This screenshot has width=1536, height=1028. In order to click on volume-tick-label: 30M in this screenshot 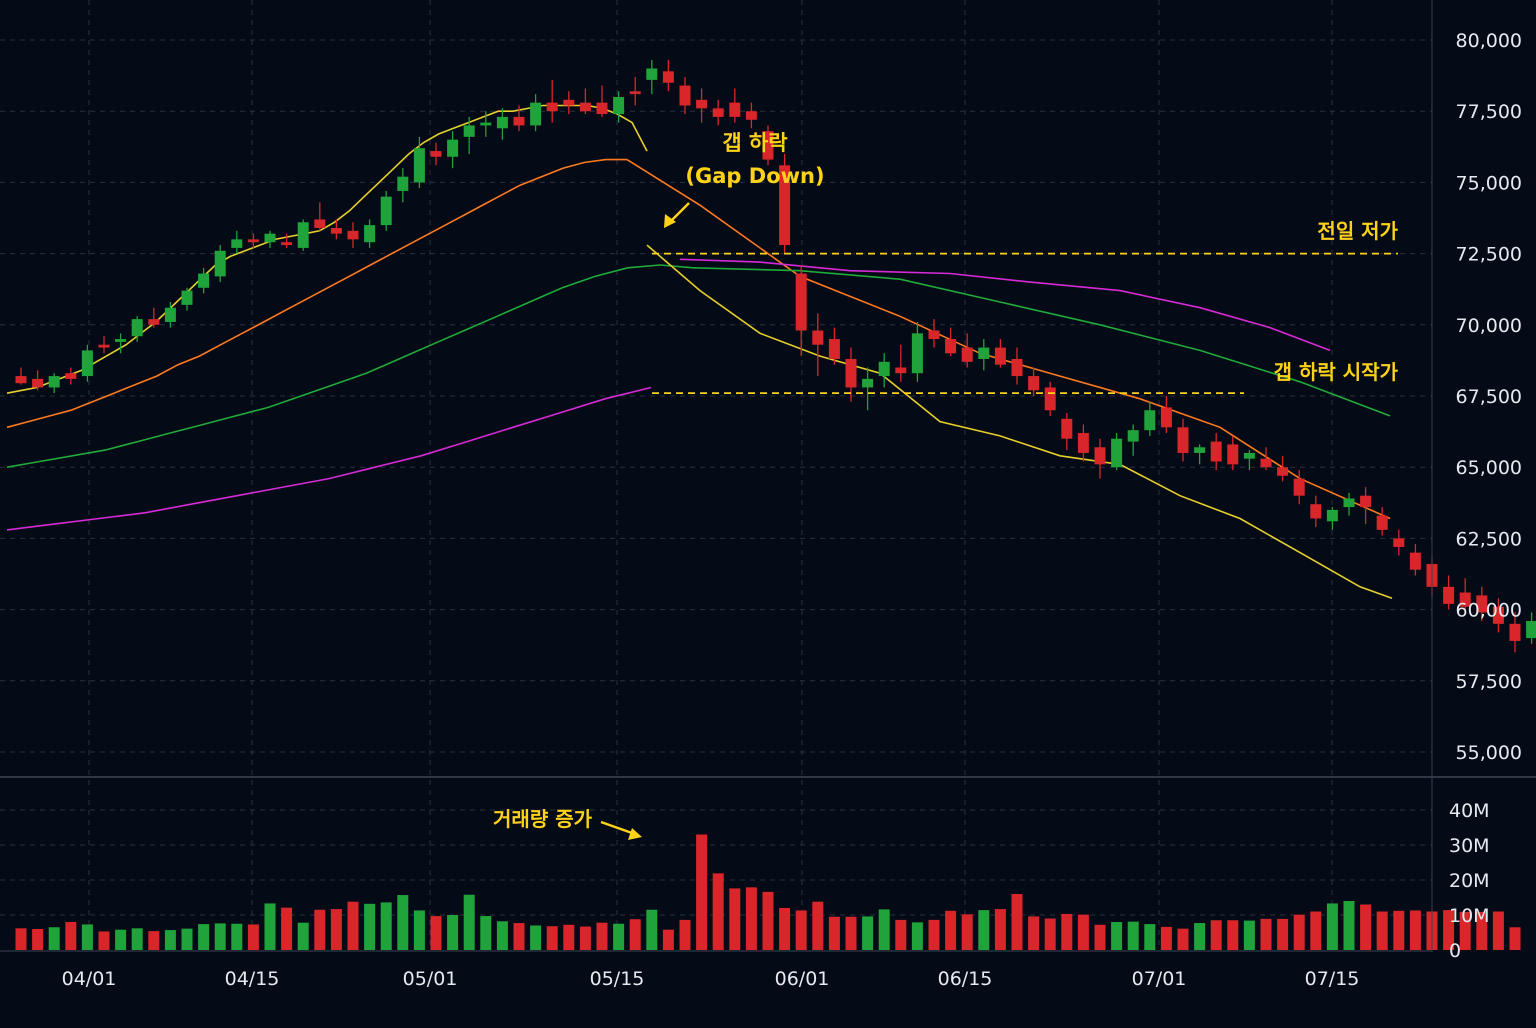, I will do `click(1469, 846)`.